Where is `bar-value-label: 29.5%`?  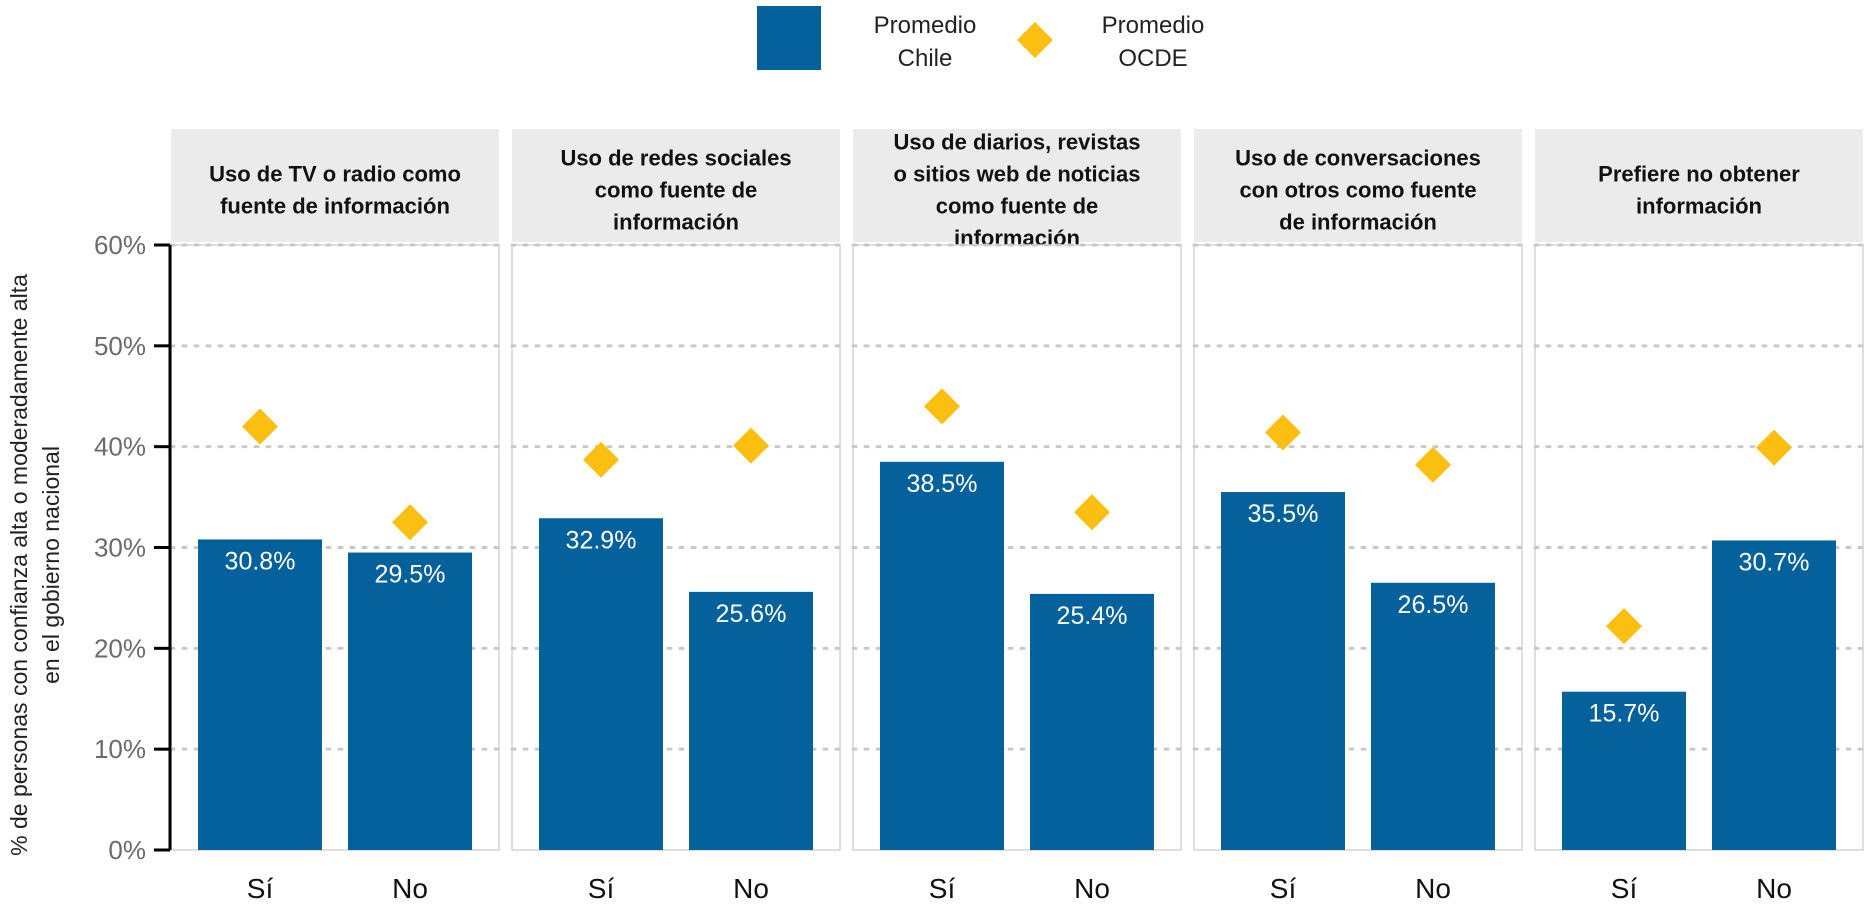
bar-value-label: 29.5% is located at coordinates (410, 575).